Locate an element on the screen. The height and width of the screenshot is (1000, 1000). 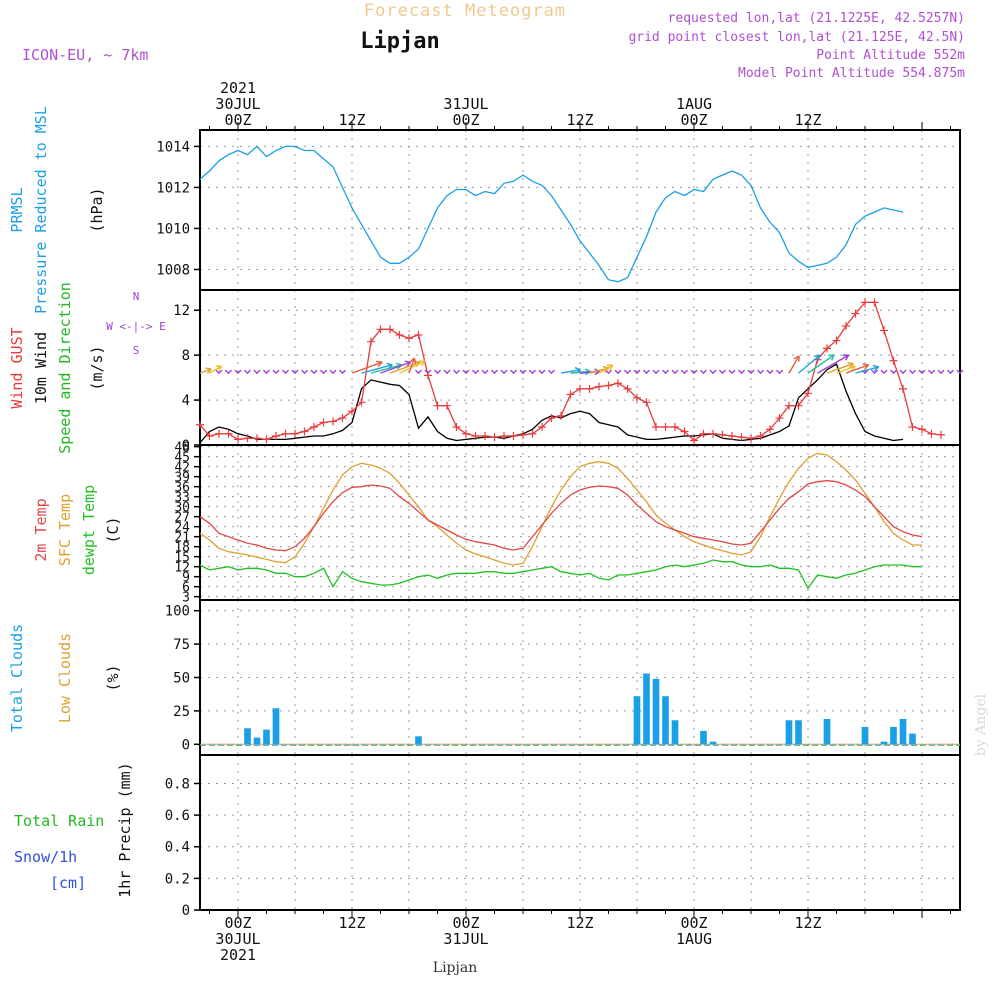
series-prmsl is located at coordinates (551, 214).